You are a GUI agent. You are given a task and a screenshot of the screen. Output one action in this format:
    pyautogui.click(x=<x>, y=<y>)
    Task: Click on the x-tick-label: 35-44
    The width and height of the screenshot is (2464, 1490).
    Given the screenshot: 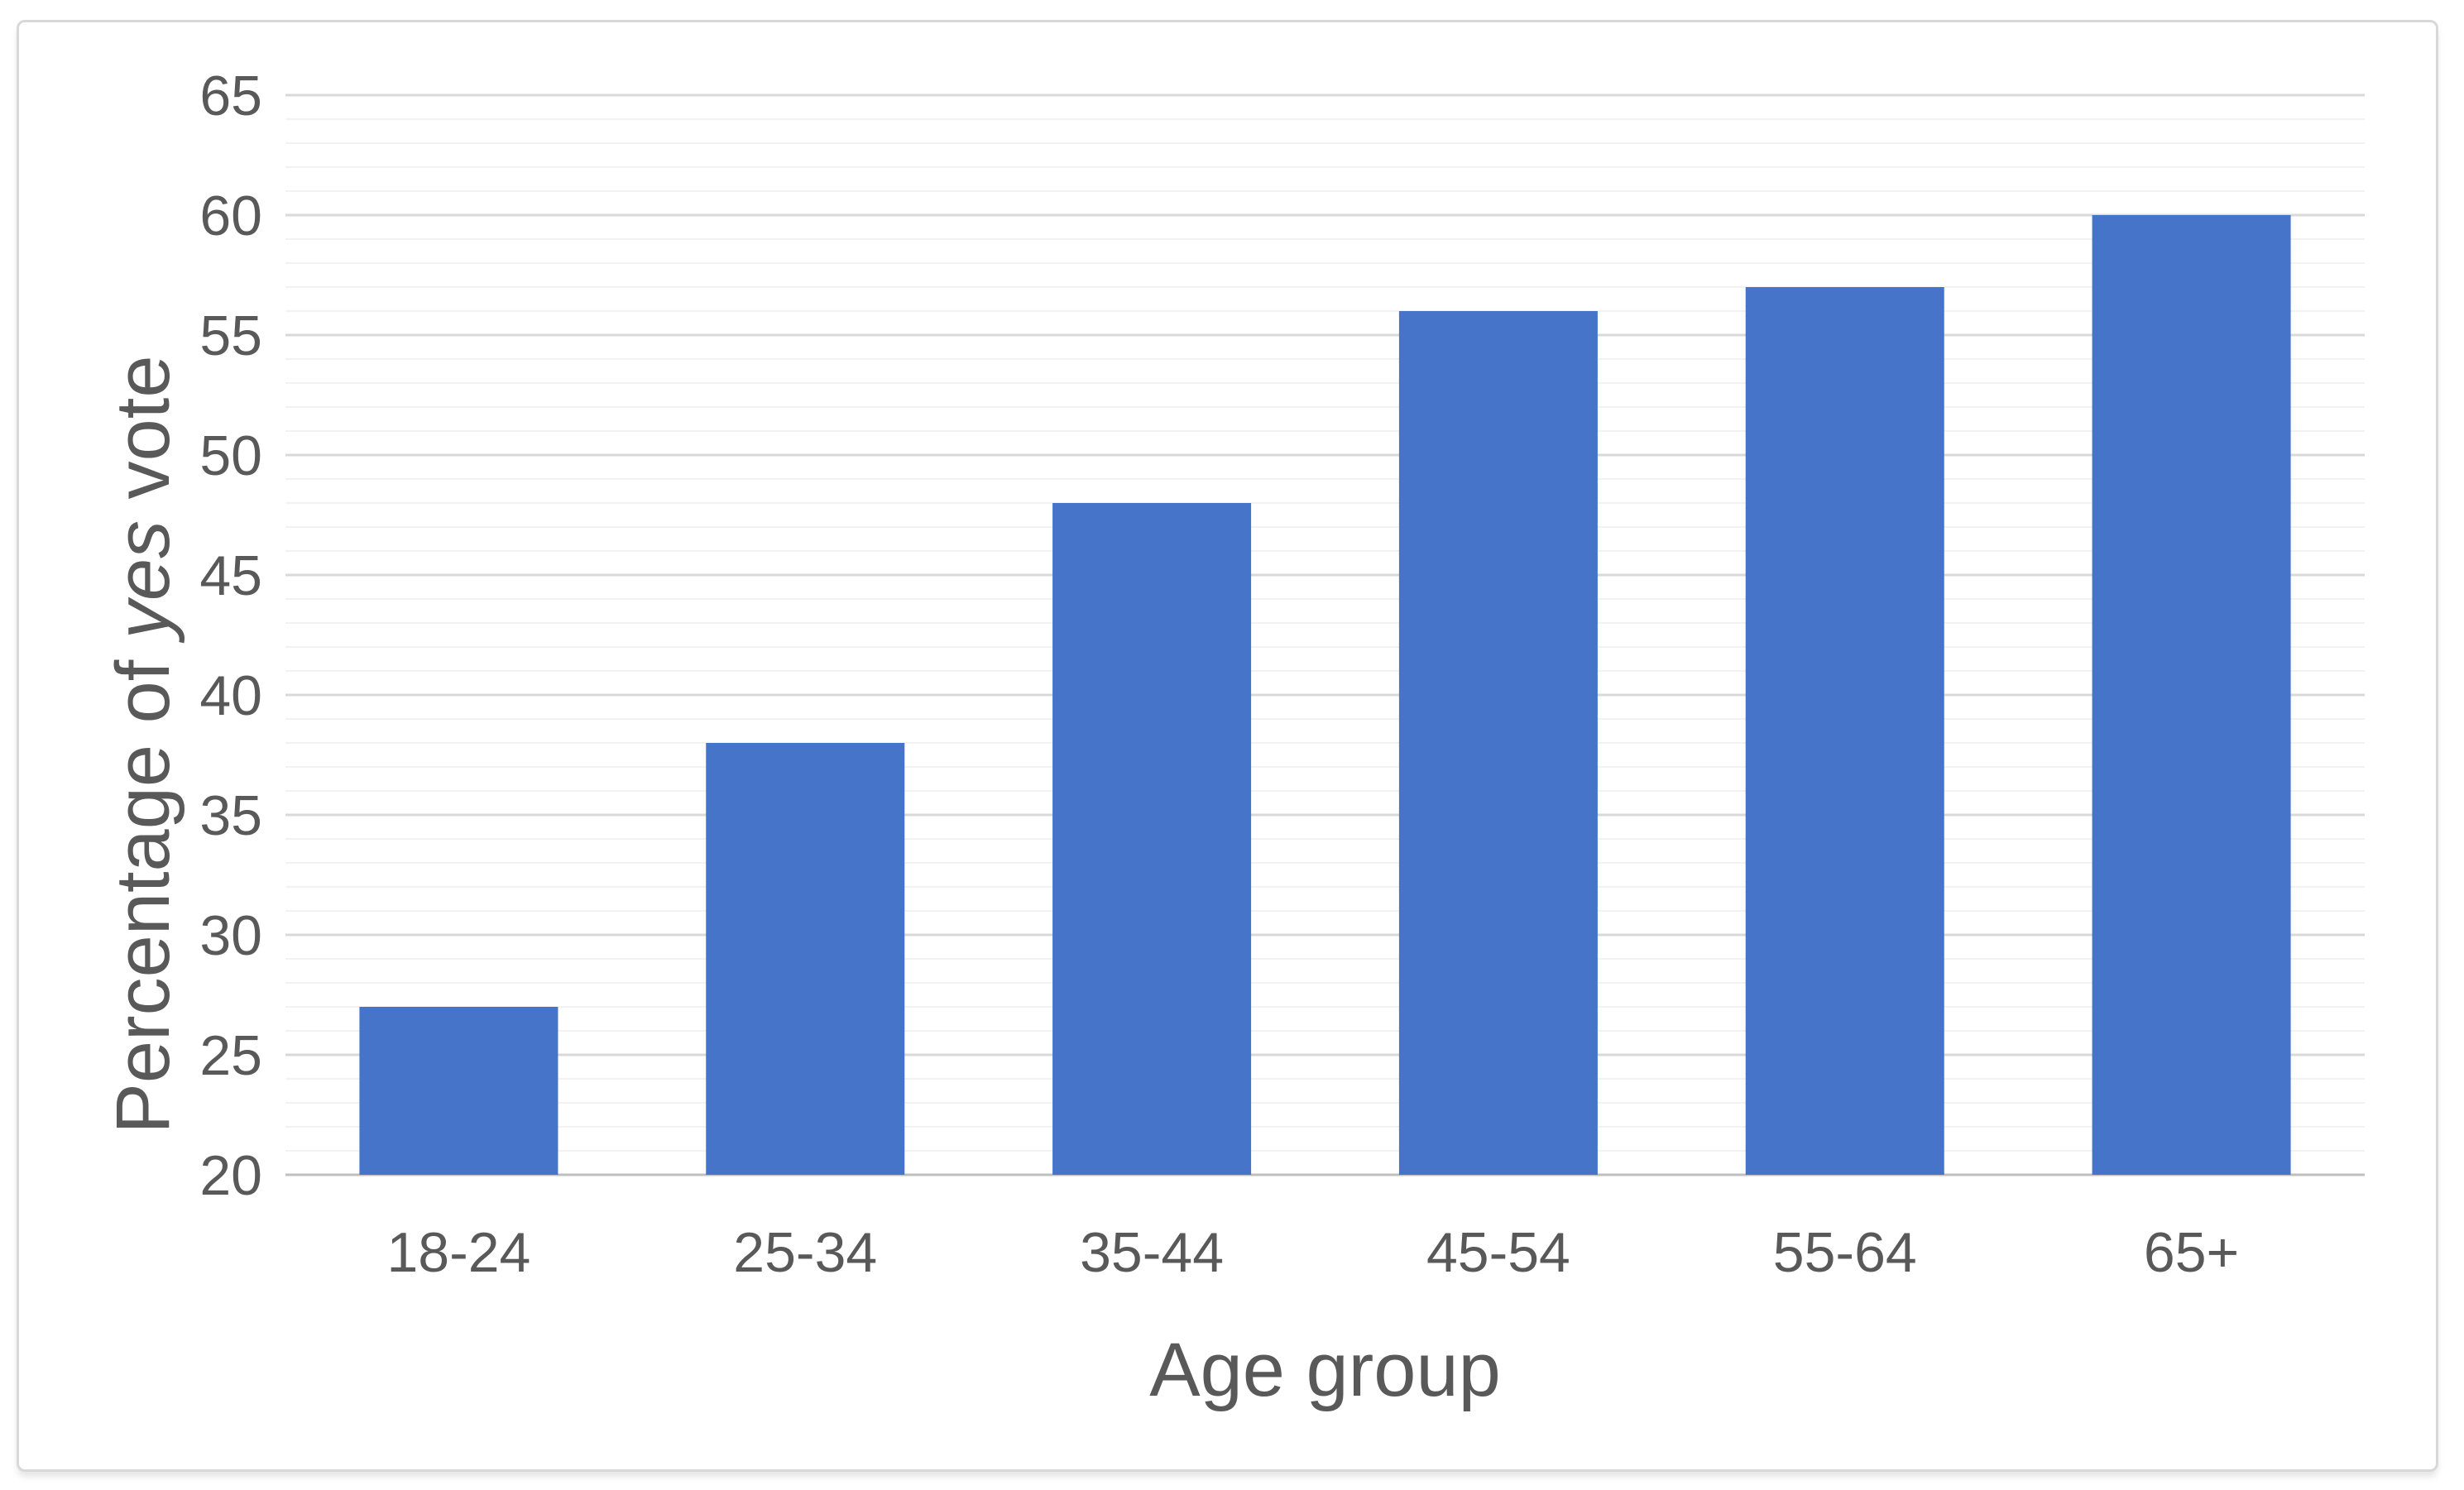 What is the action you would take?
    pyautogui.click(x=1152, y=1252)
    